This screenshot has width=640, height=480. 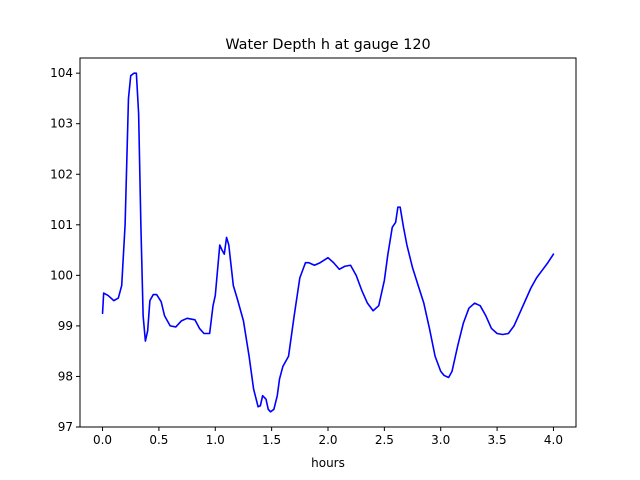 I want to click on y-tick-label: 97, so click(x=65, y=427).